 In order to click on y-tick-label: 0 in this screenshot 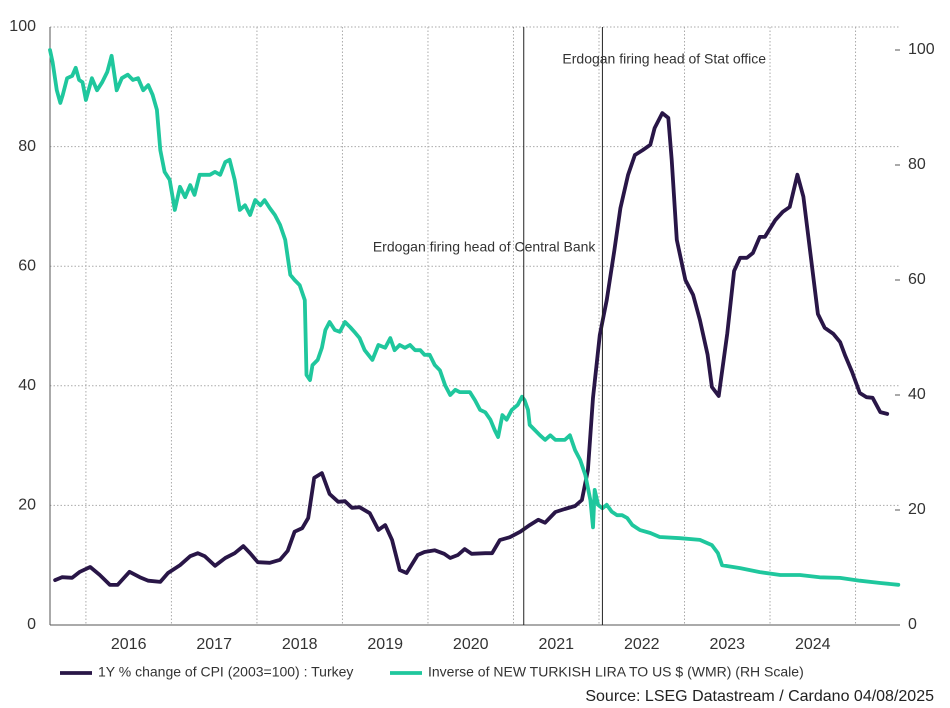, I will do `click(31, 624)`.